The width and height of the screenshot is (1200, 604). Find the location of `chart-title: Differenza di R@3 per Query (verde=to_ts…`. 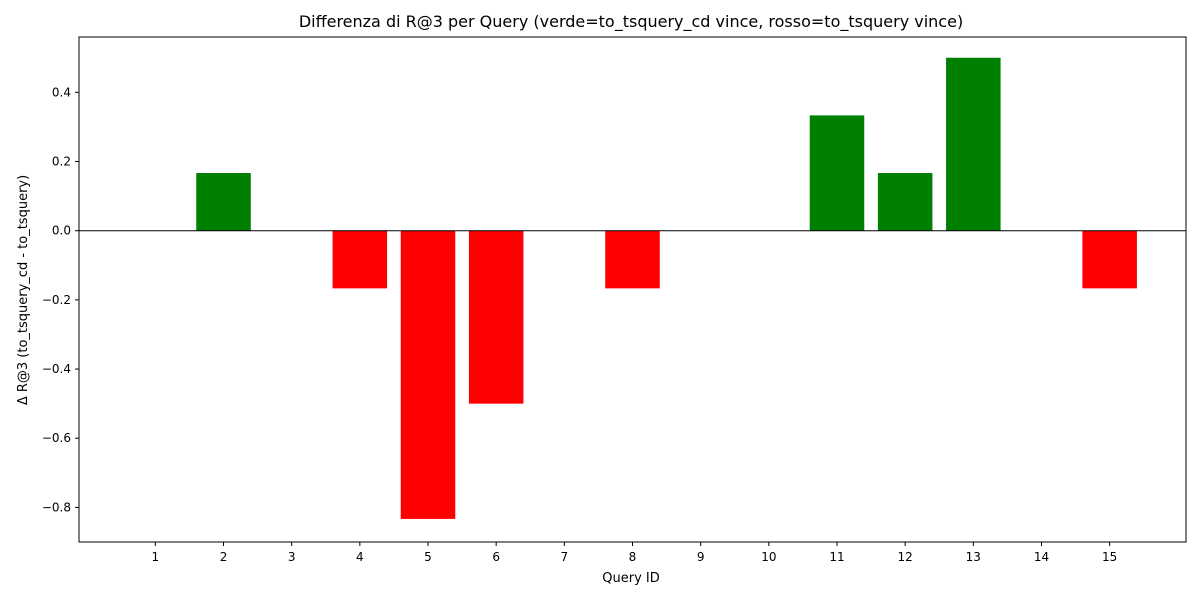

chart-title: Differenza di R@3 per Query (verde=to_ts… is located at coordinates (631, 22).